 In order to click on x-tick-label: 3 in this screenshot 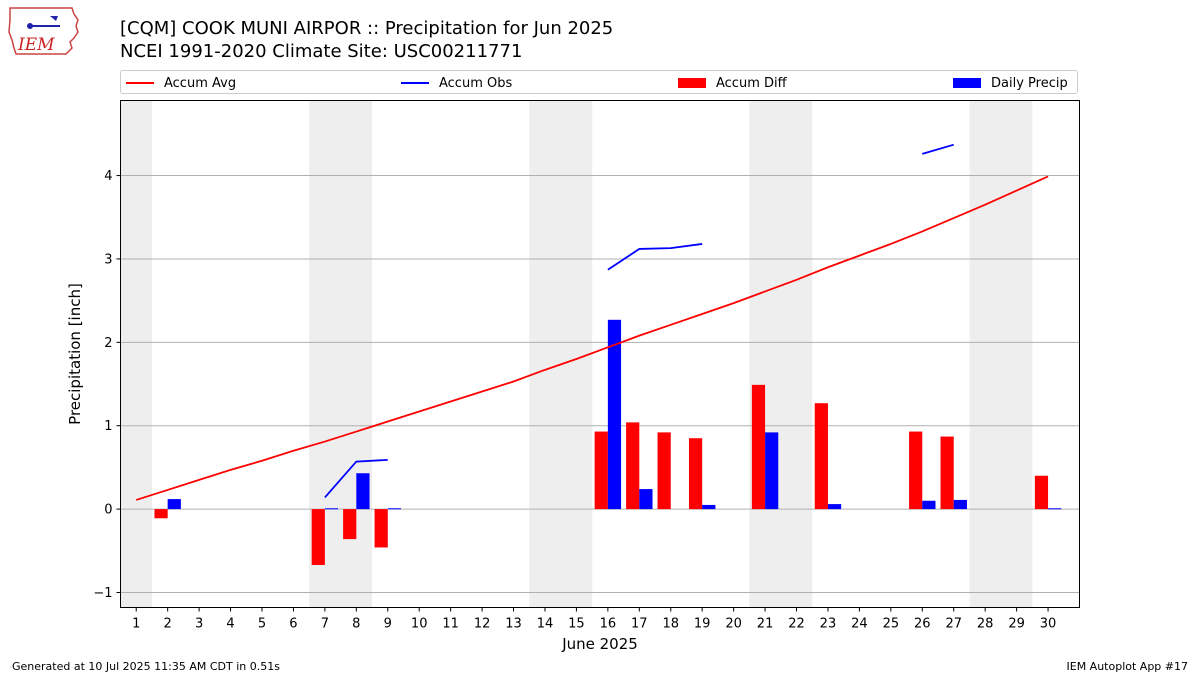, I will do `click(199, 624)`.